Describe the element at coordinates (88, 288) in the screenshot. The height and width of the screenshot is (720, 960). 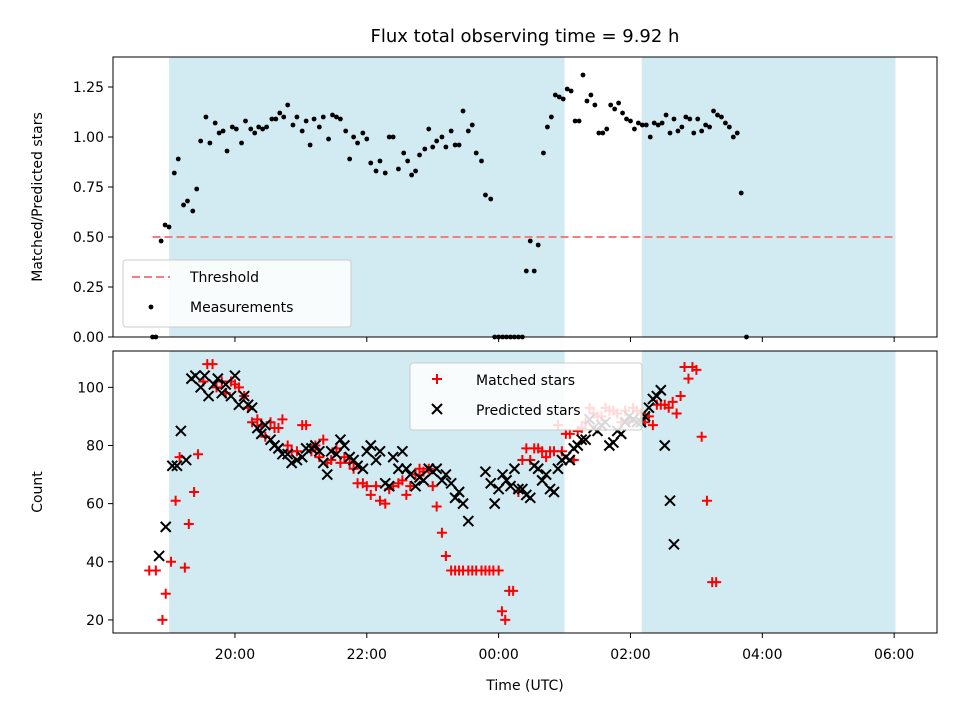
I see `ratio-ytick-label-1: 0.25` at that location.